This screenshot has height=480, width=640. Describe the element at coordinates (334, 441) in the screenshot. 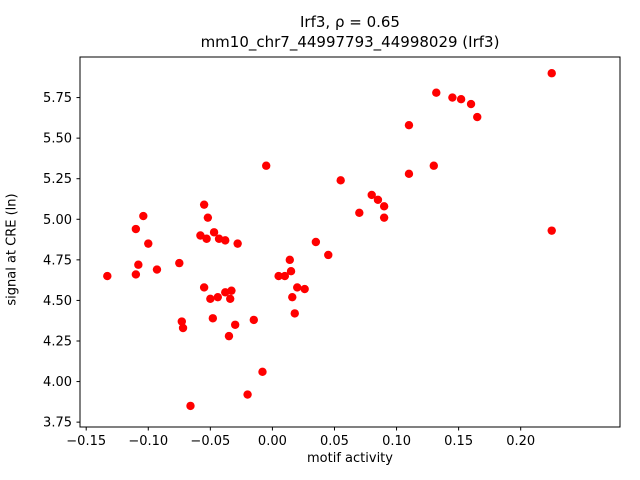

I see `x-tick-label: 0.05` at that location.